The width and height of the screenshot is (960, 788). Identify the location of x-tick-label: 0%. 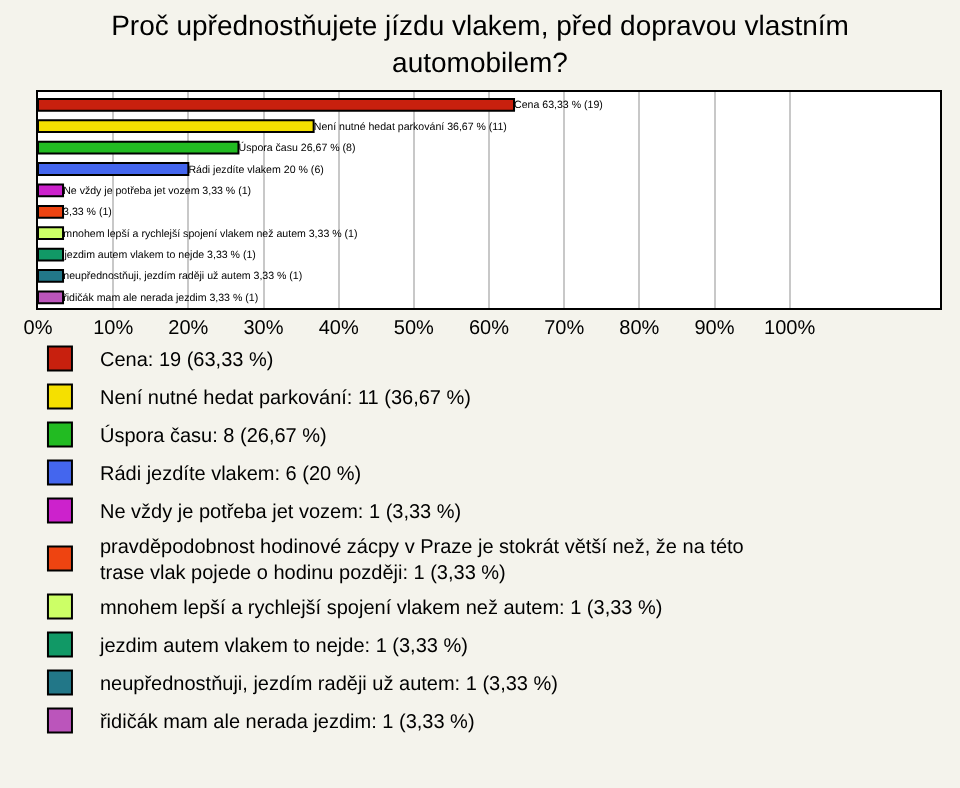
(38, 329).